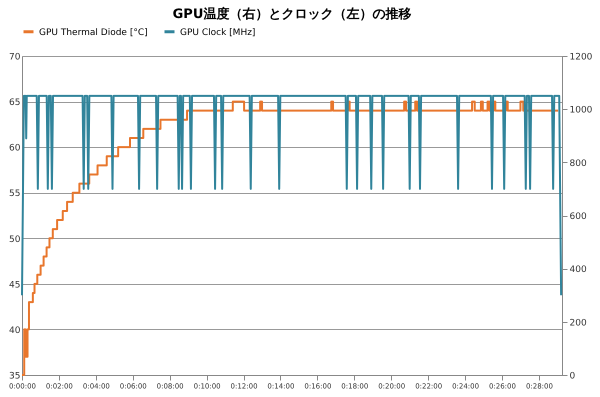  I want to click on y-tick-label: 45, so click(14, 285).